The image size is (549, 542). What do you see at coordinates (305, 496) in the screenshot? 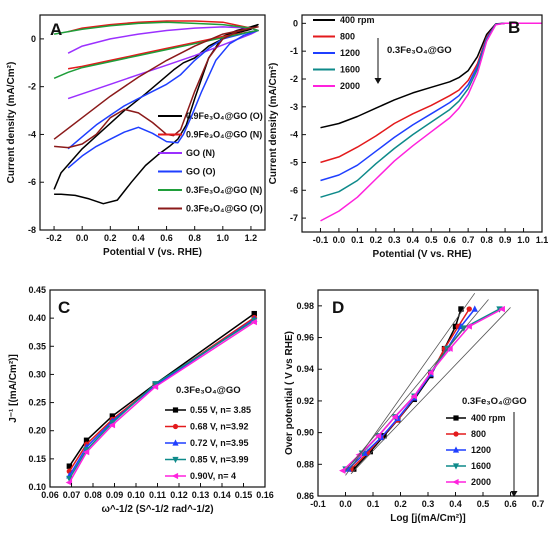
I see `y-tick-label: 0.86` at bounding box center [305, 496].